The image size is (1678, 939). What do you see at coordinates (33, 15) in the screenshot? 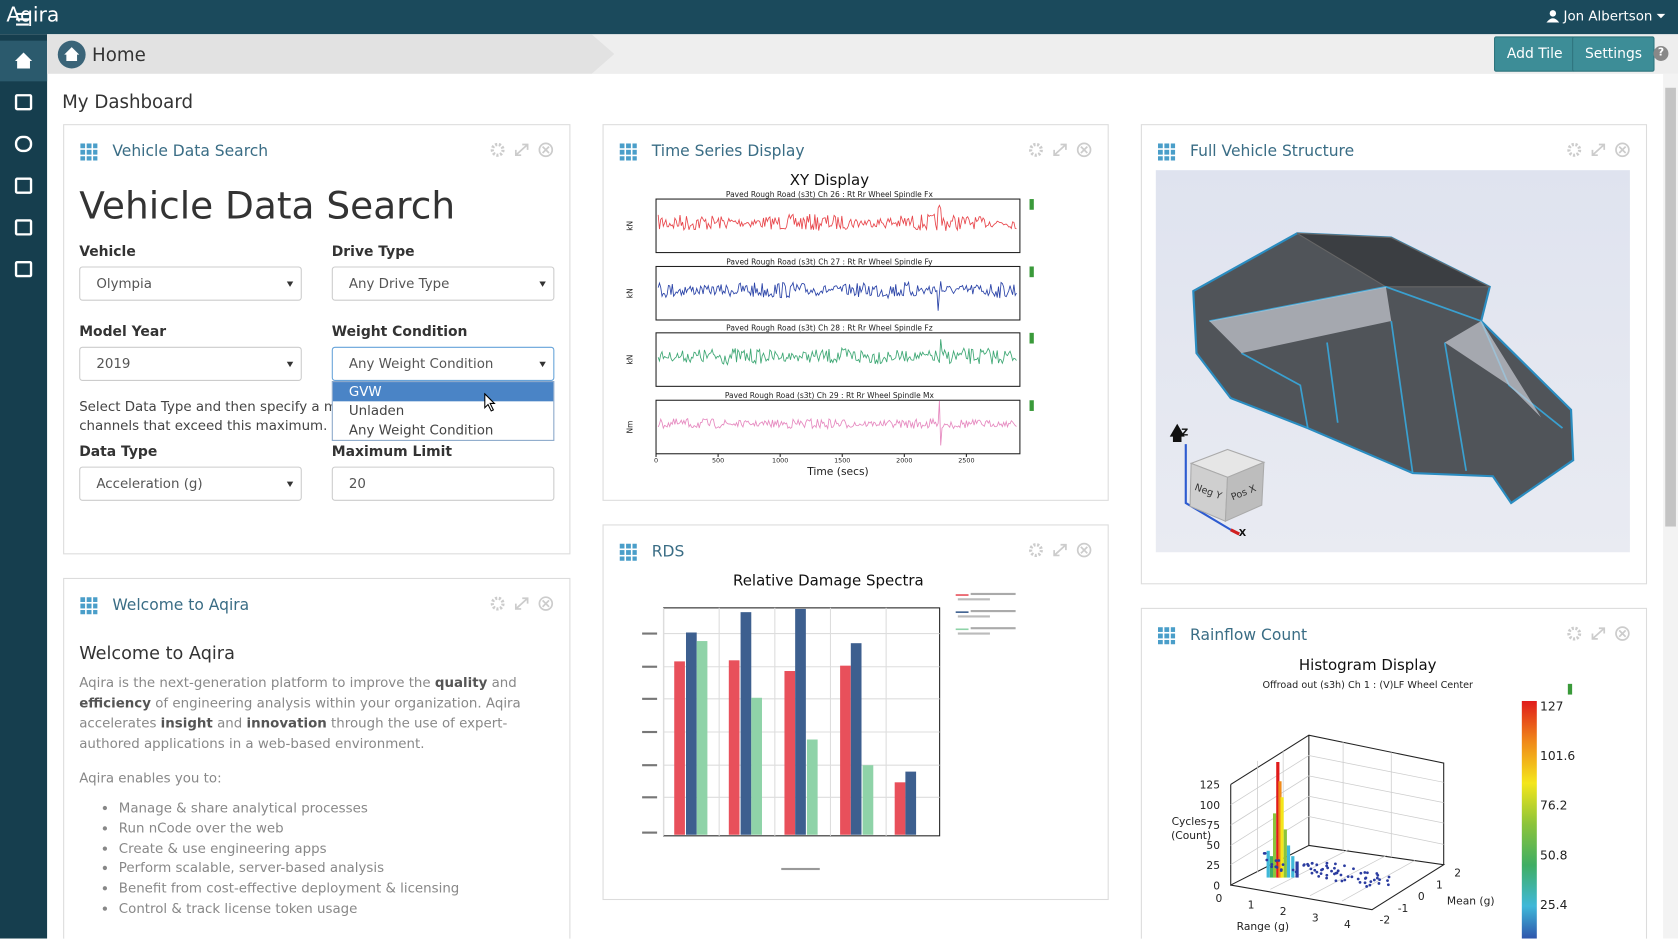
I see `brand: Aqira` at bounding box center [33, 15].